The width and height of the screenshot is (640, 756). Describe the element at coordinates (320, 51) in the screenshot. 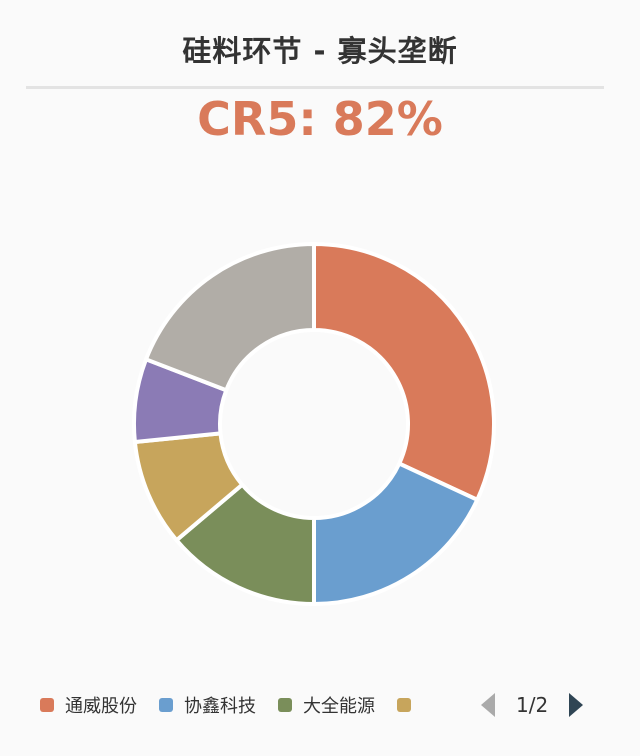

I see `chart-title: 硅料环节 - 寡头垄断` at that location.